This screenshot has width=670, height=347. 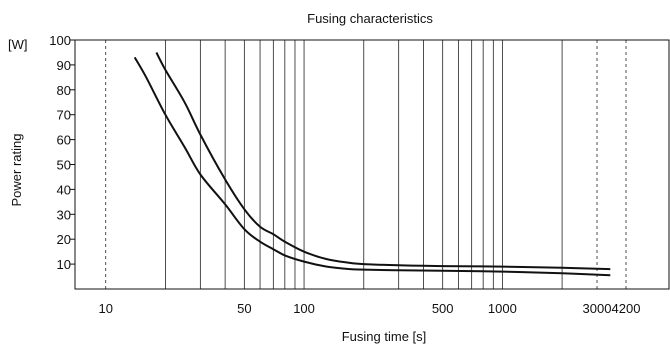 What do you see at coordinates (304, 308) in the screenshot?
I see `x-tick-label: 100` at bounding box center [304, 308].